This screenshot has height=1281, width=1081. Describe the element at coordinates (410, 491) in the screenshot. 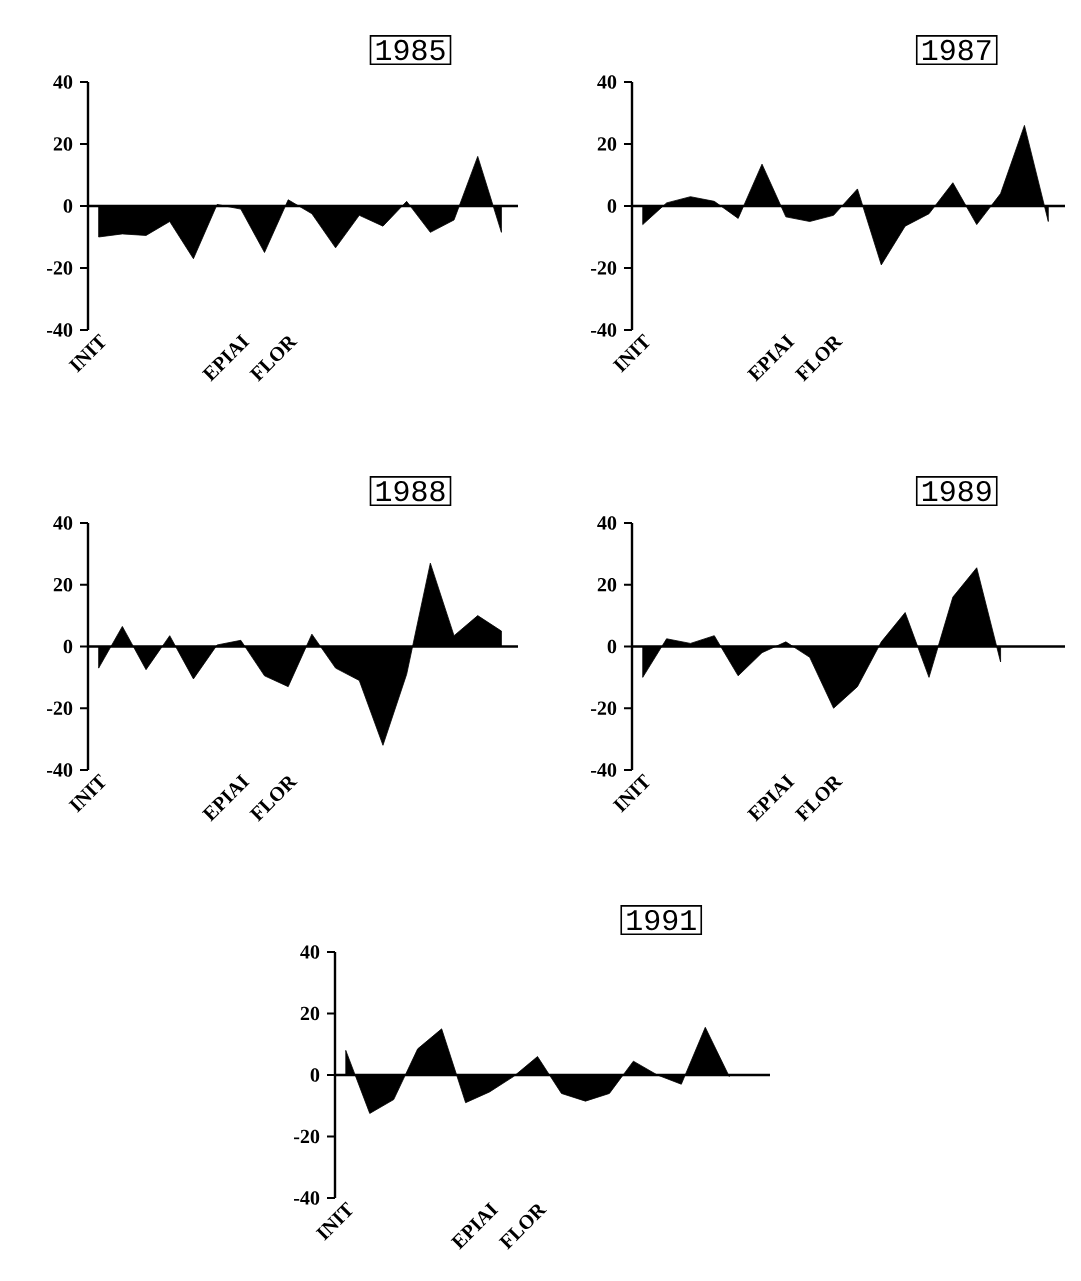

I see `chart-title: 1988` at that location.